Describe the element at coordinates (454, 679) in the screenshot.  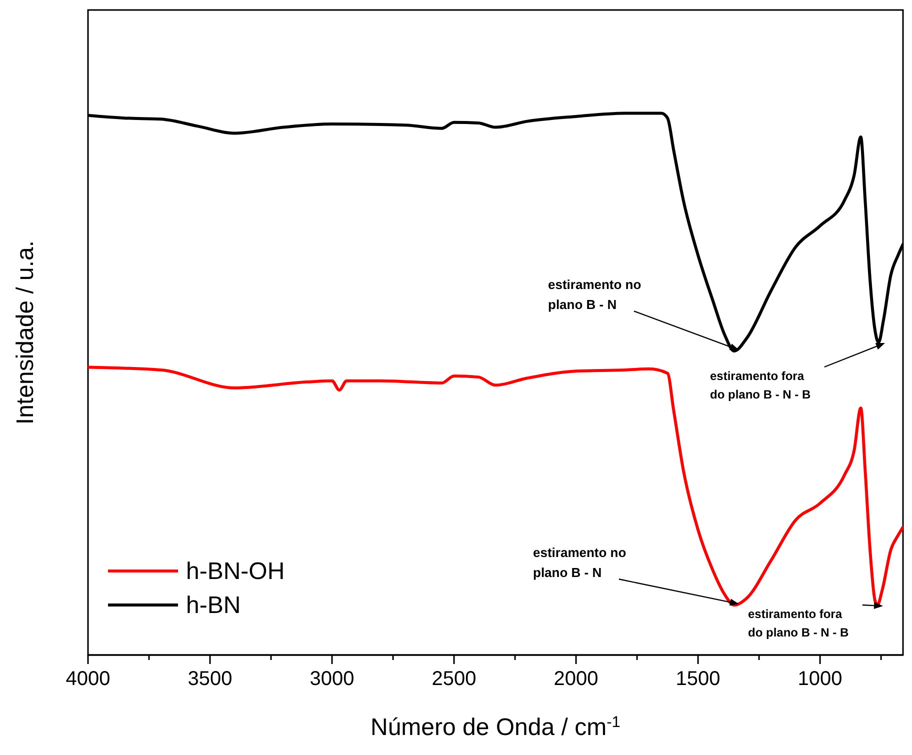
I see `x-tick-label: 2500` at that location.